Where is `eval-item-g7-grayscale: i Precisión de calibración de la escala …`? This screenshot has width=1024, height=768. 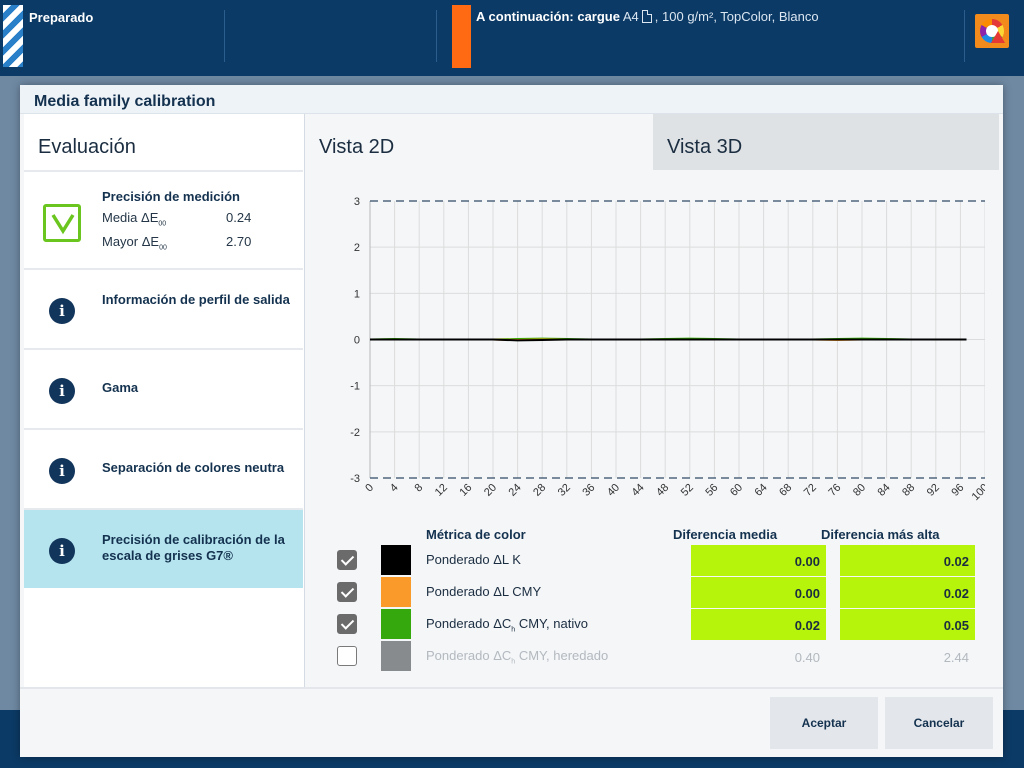 eval-item-g7-grayscale: i Precisión de calibración de la escala … is located at coordinates (163, 548).